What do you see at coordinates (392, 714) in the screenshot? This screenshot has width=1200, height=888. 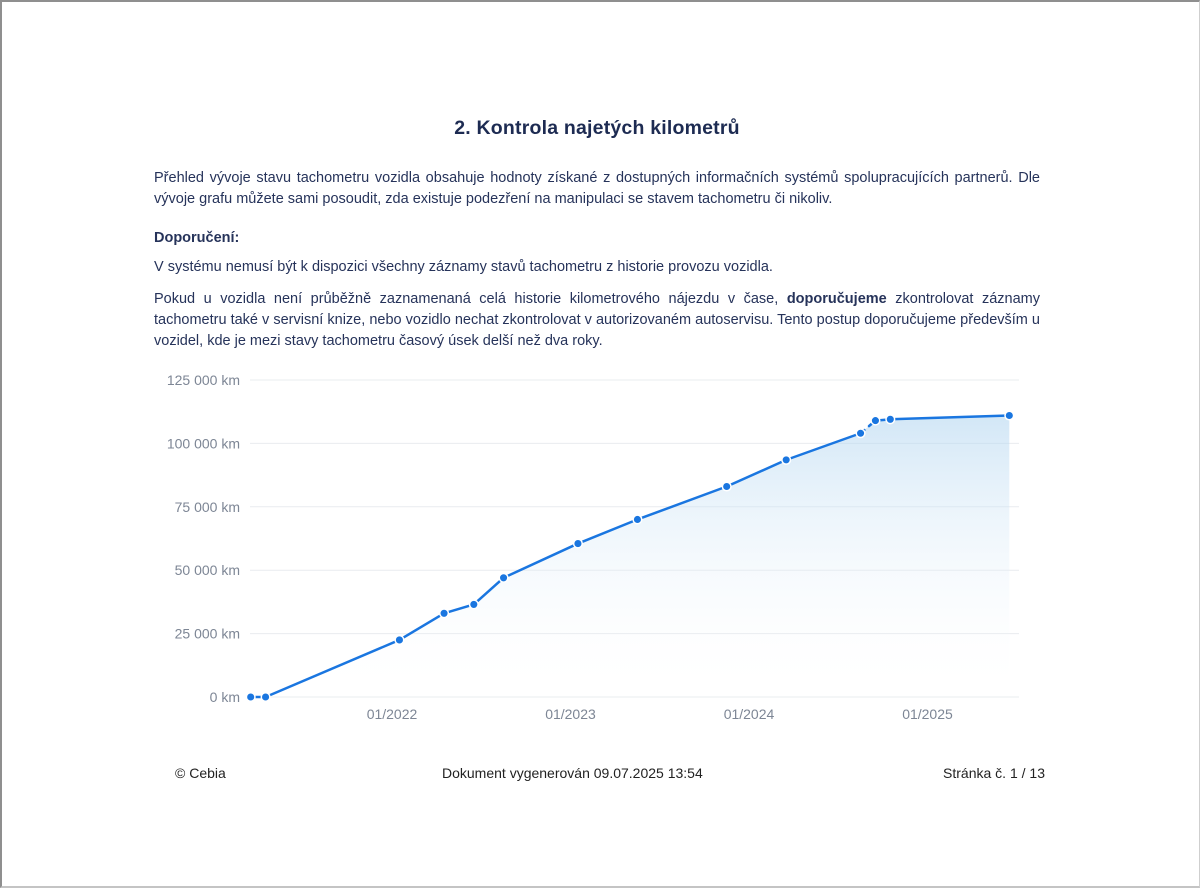 I see `x-axis-label: 01/2022` at bounding box center [392, 714].